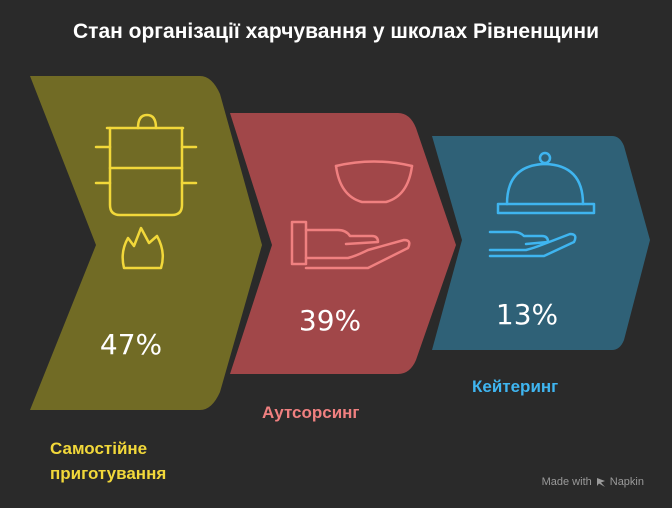  What do you see at coordinates (515, 386) in the screenshot?
I see `catering-label: Кейтеринг` at bounding box center [515, 386].